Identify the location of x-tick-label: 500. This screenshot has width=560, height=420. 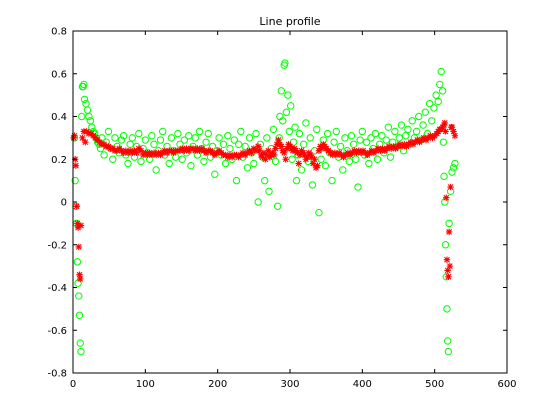
(434, 384).